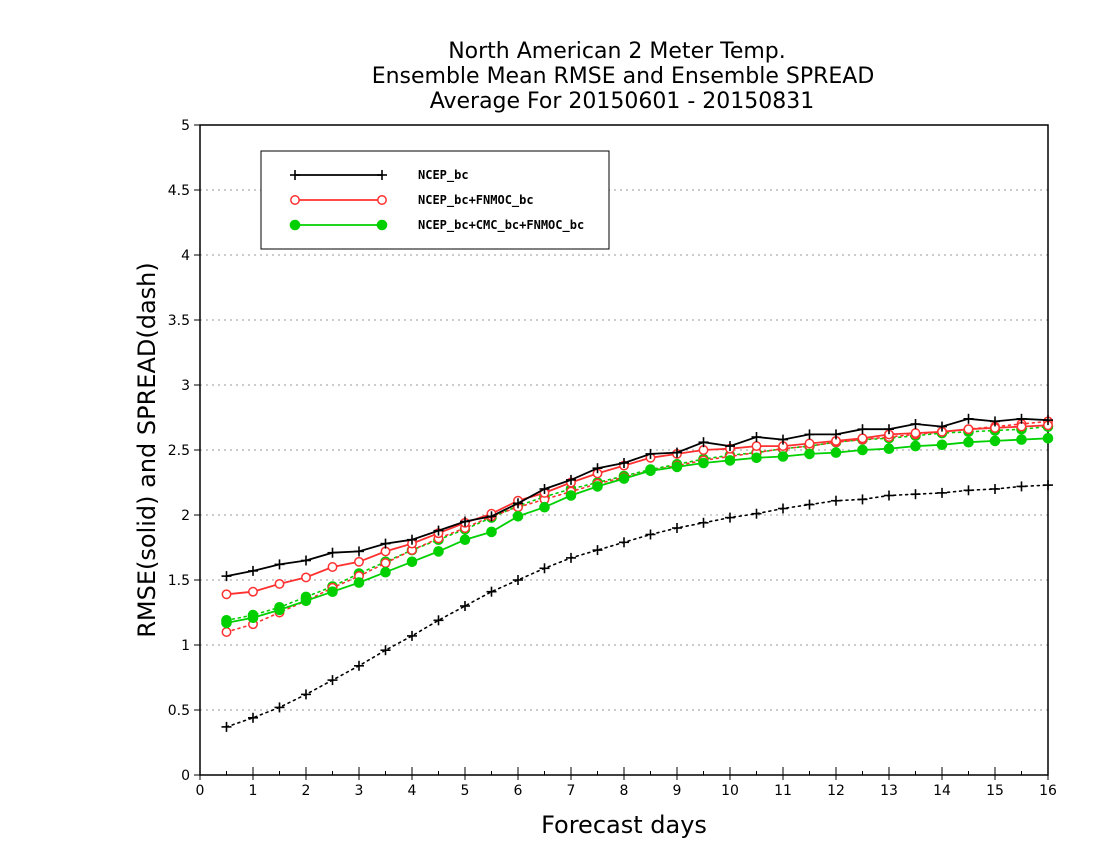  I want to click on legend-item: NCEP_bc+CMC_bc+FNMOC_bc, so click(436, 225).